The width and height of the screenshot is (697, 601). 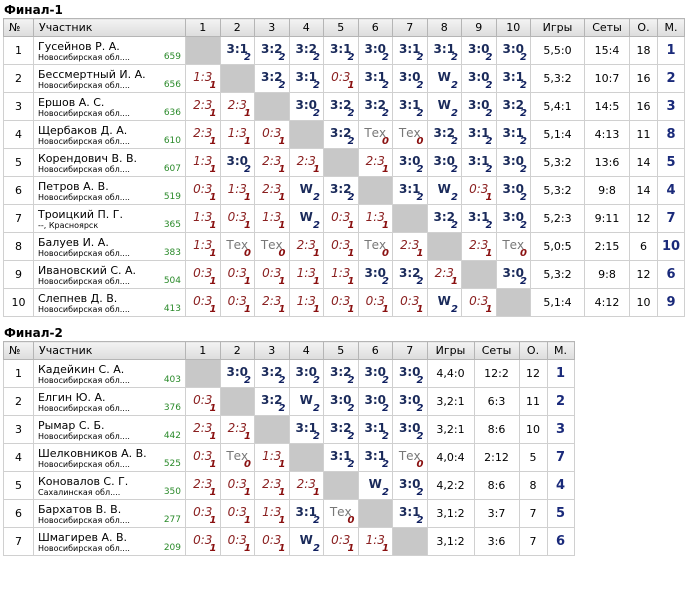 I want to click on participant-name-link: Корендович В. В., so click(x=88, y=158).